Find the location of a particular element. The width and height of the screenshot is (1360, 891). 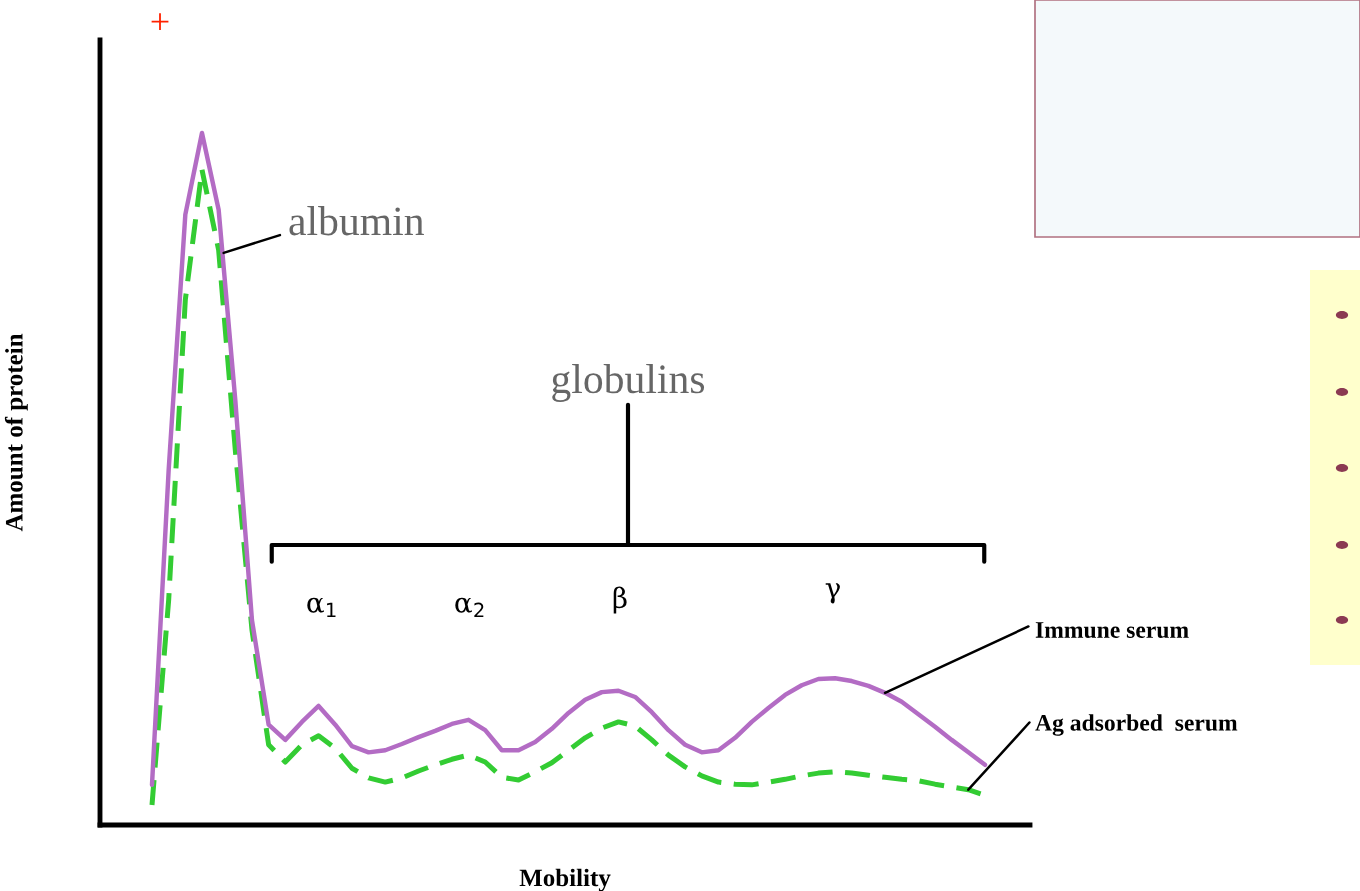

annotation: γ is located at coordinates (832, 593).